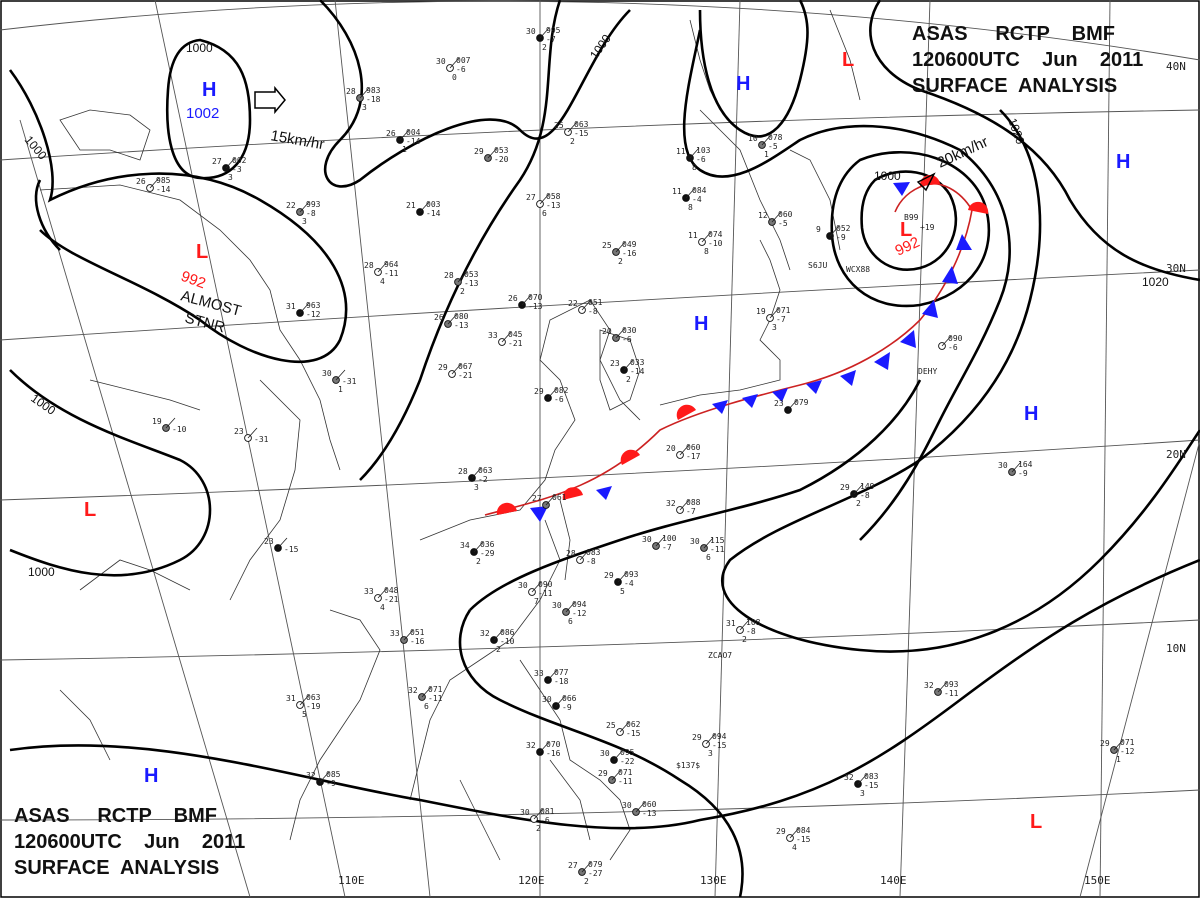 The image size is (1200, 900). Describe the element at coordinates (465, 366) in the screenshot. I see `station-pressure: 067` at that location.